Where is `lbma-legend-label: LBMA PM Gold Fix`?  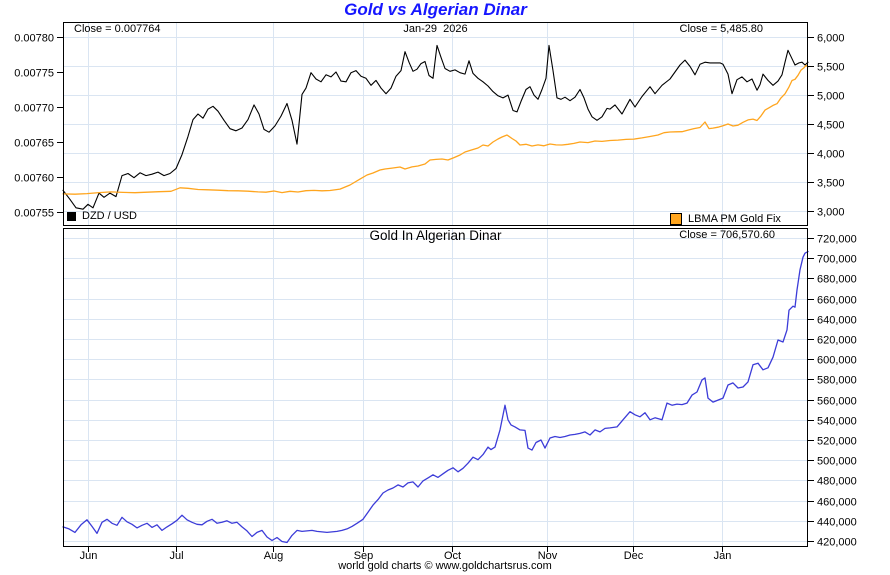
lbma-legend-label: LBMA PM Gold Fix is located at coordinates (734, 219).